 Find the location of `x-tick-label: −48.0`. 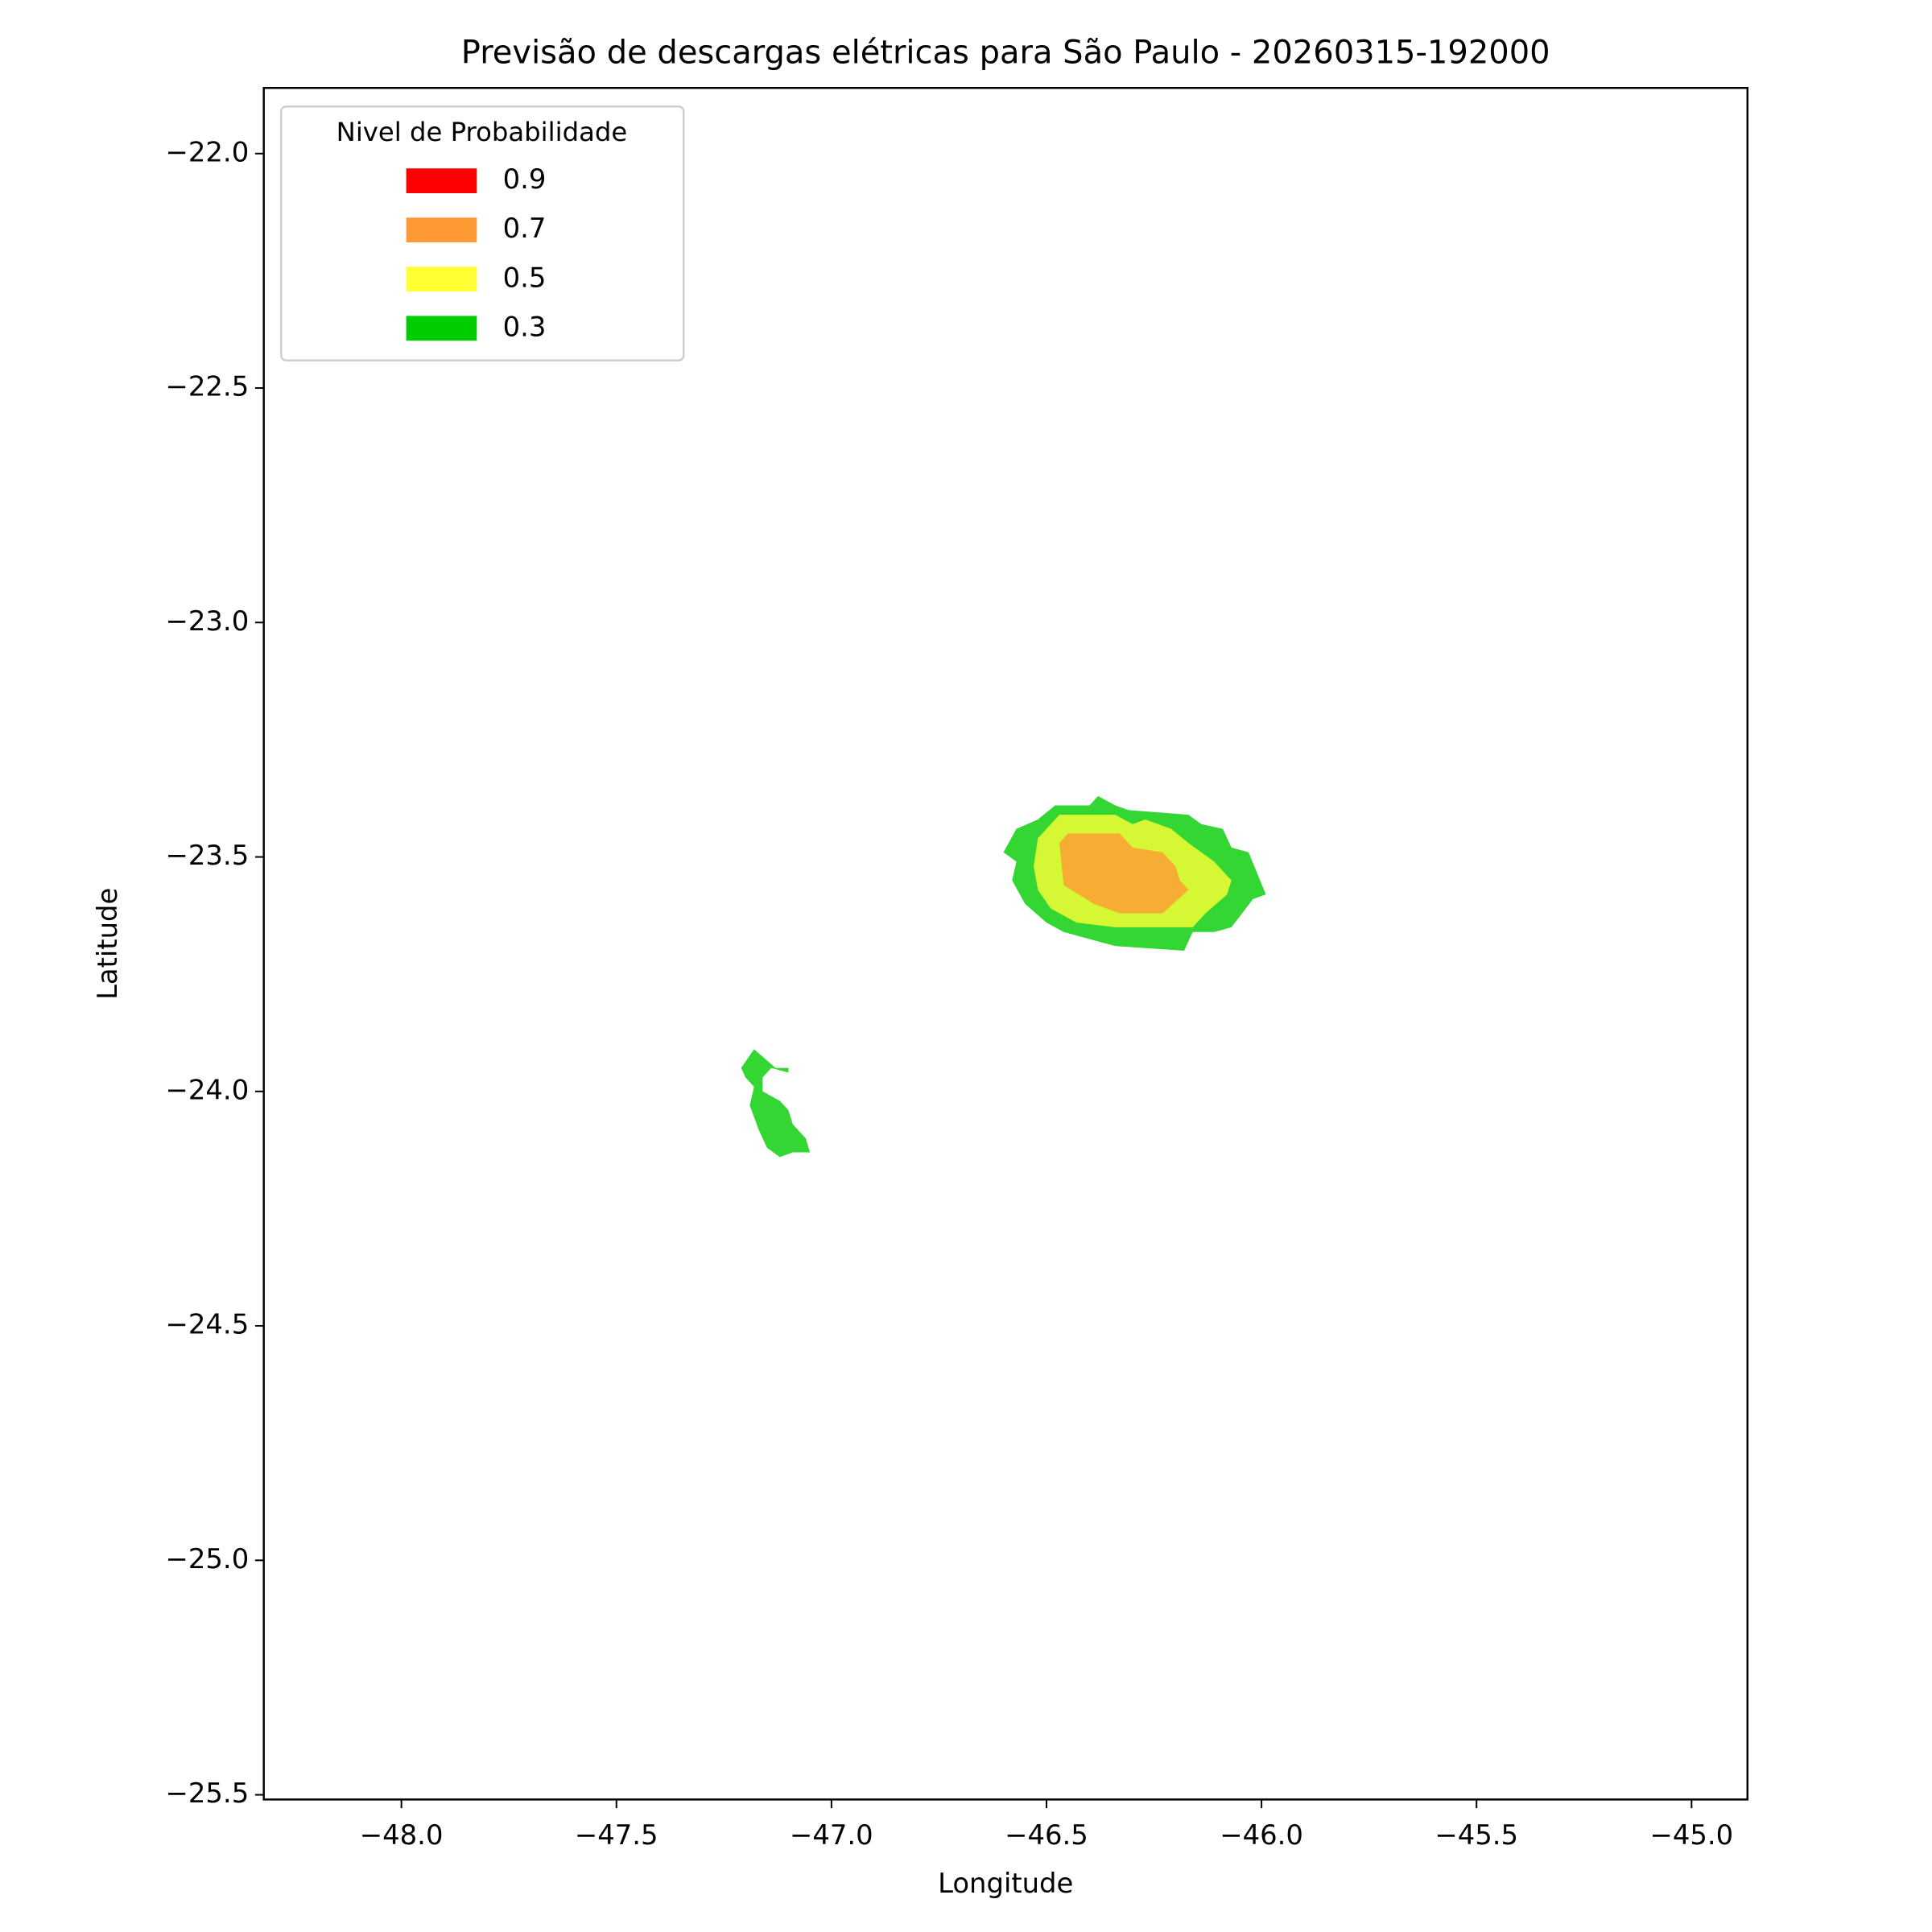

x-tick-label: −48.0 is located at coordinates (402, 1835).